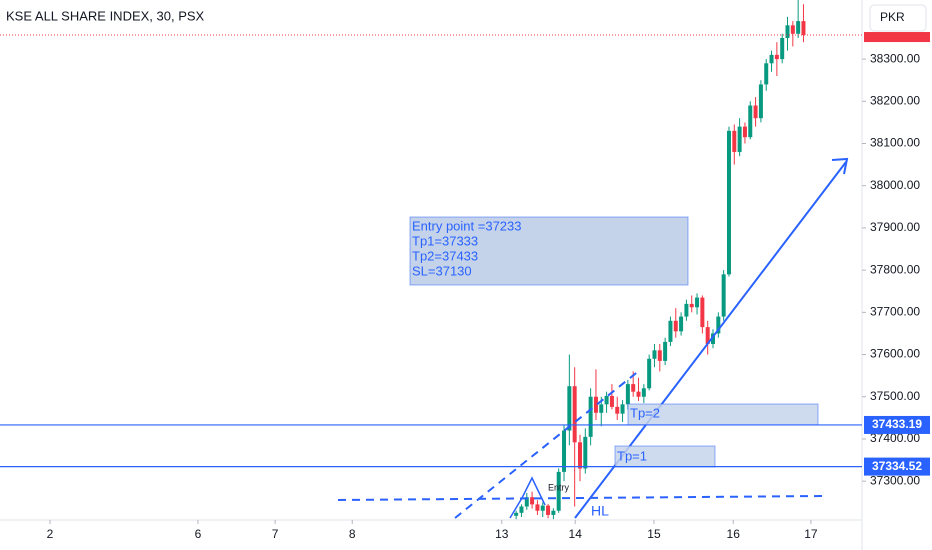  Describe the element at coordinates (502, 534) in the screenshot. I see `x-tick-label: 13` at that location.